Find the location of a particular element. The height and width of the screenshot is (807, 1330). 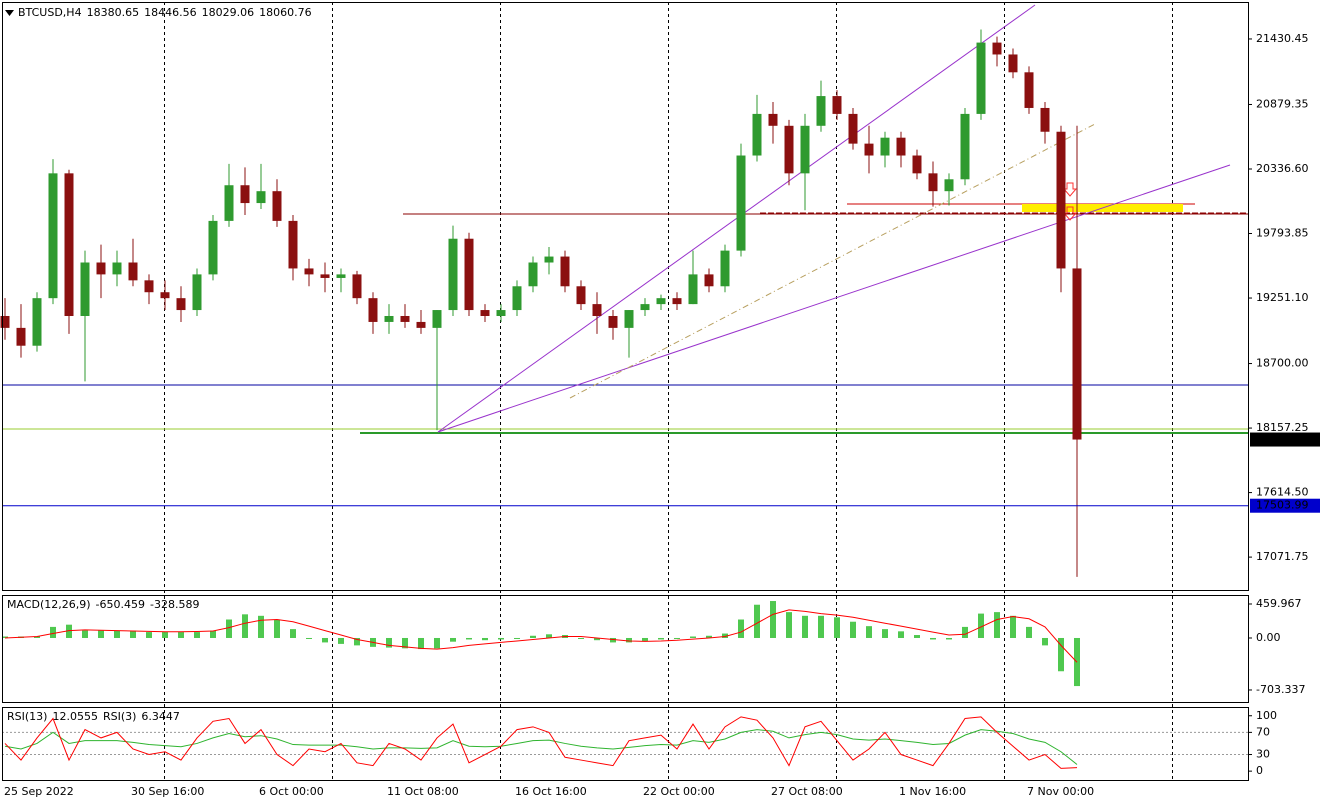

x-tick-label: 25 Sep 2022 is located at coordinates (39, 791).